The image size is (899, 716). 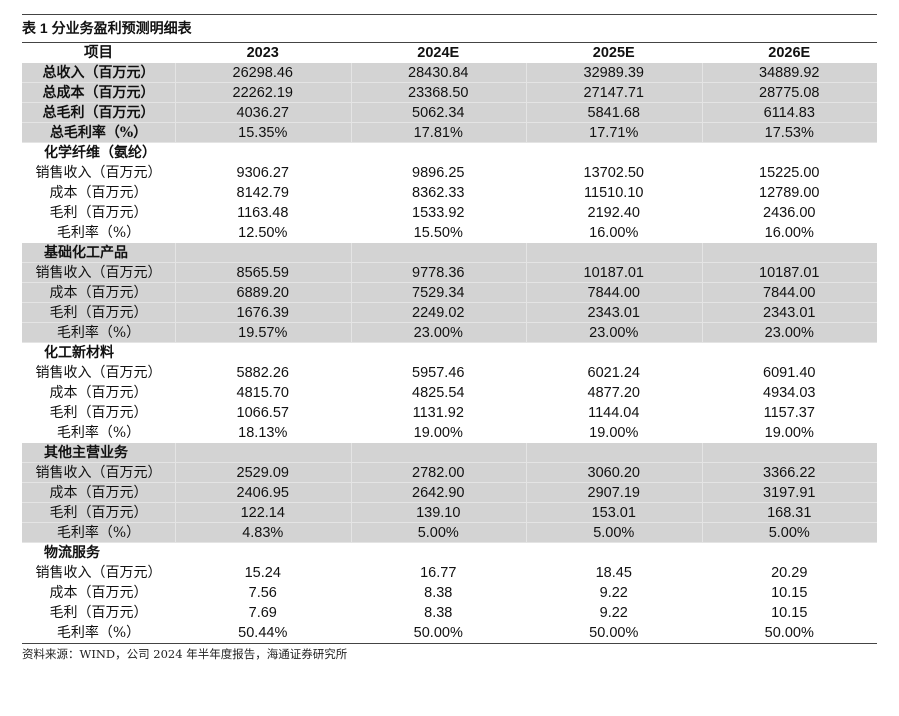 What do you see at coordinates (614, 113) in the screenshot?
I see `value-cell: 5841.68` at bounding box center [614, 113].